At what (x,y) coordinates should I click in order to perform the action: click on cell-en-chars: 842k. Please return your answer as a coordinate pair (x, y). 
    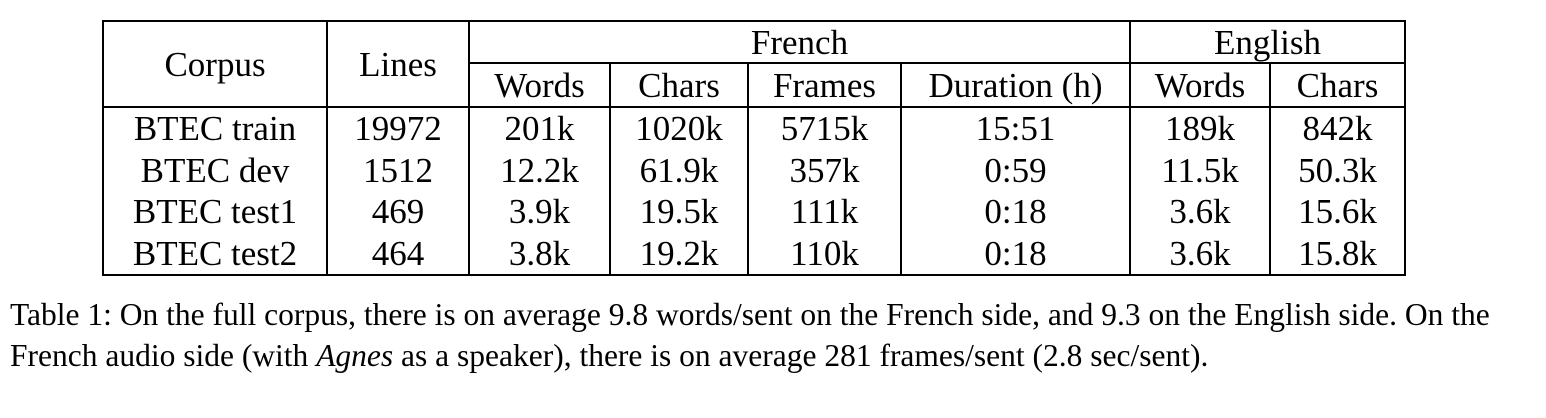
    Looking at the image, I should click on (1337, 129).